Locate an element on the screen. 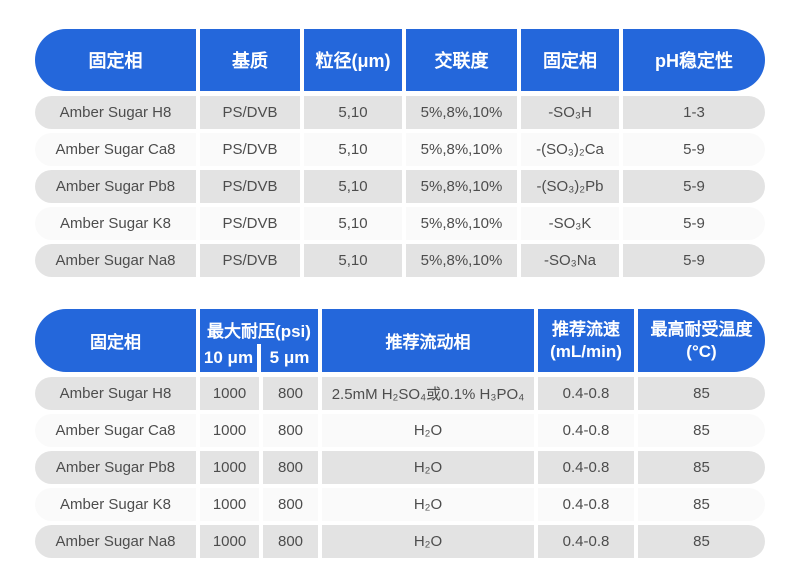 This screenshot has width=800, height=587. header-max-pressure: 最大耐压(psi) is located at coordinates (259, 332).